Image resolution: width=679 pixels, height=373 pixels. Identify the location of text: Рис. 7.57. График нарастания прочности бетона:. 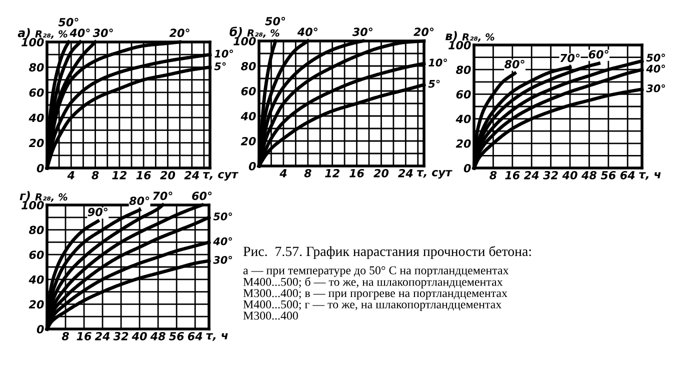
(387, 252).